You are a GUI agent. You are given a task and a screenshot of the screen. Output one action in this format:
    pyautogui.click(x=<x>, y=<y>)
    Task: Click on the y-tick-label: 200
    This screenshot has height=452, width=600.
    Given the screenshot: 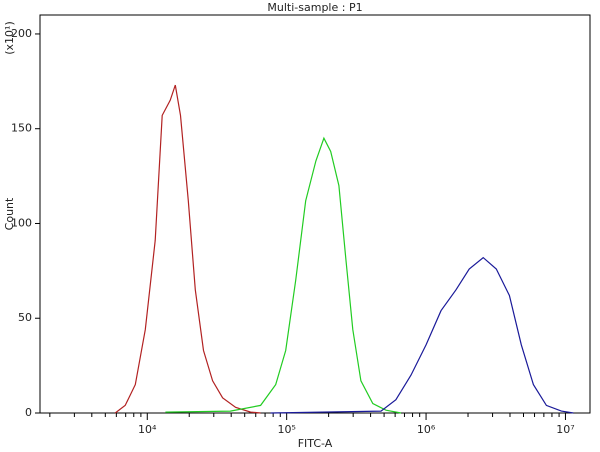 What is the action you would take?
    pyautogui.click(x=21, y=33)
    